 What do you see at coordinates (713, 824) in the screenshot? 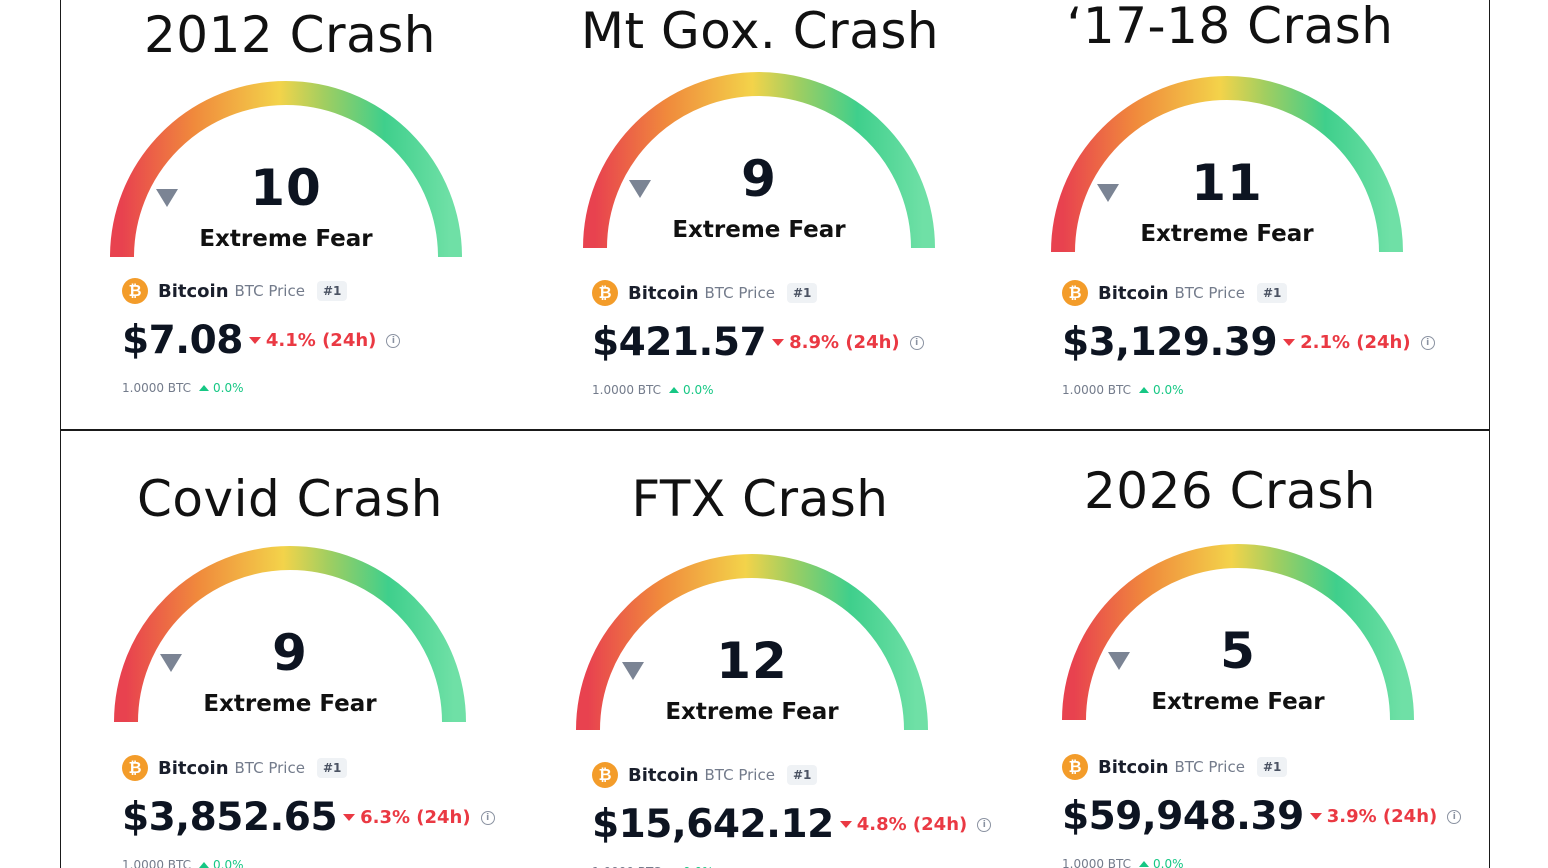
I see `btc-price: $15,642.12` at bounding box center [713, 824].